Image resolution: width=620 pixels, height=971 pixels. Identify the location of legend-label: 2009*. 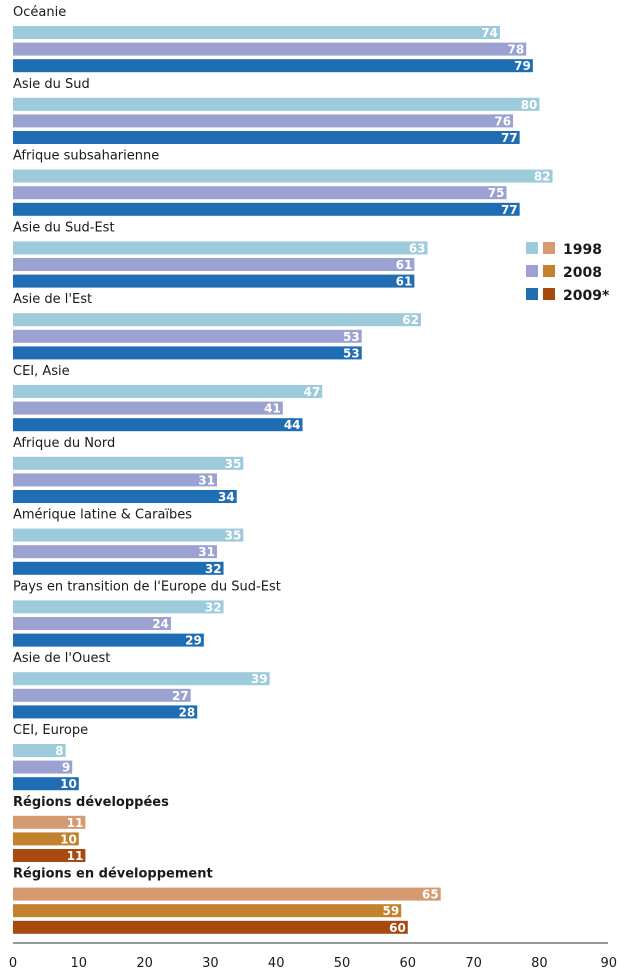
(586, 296).